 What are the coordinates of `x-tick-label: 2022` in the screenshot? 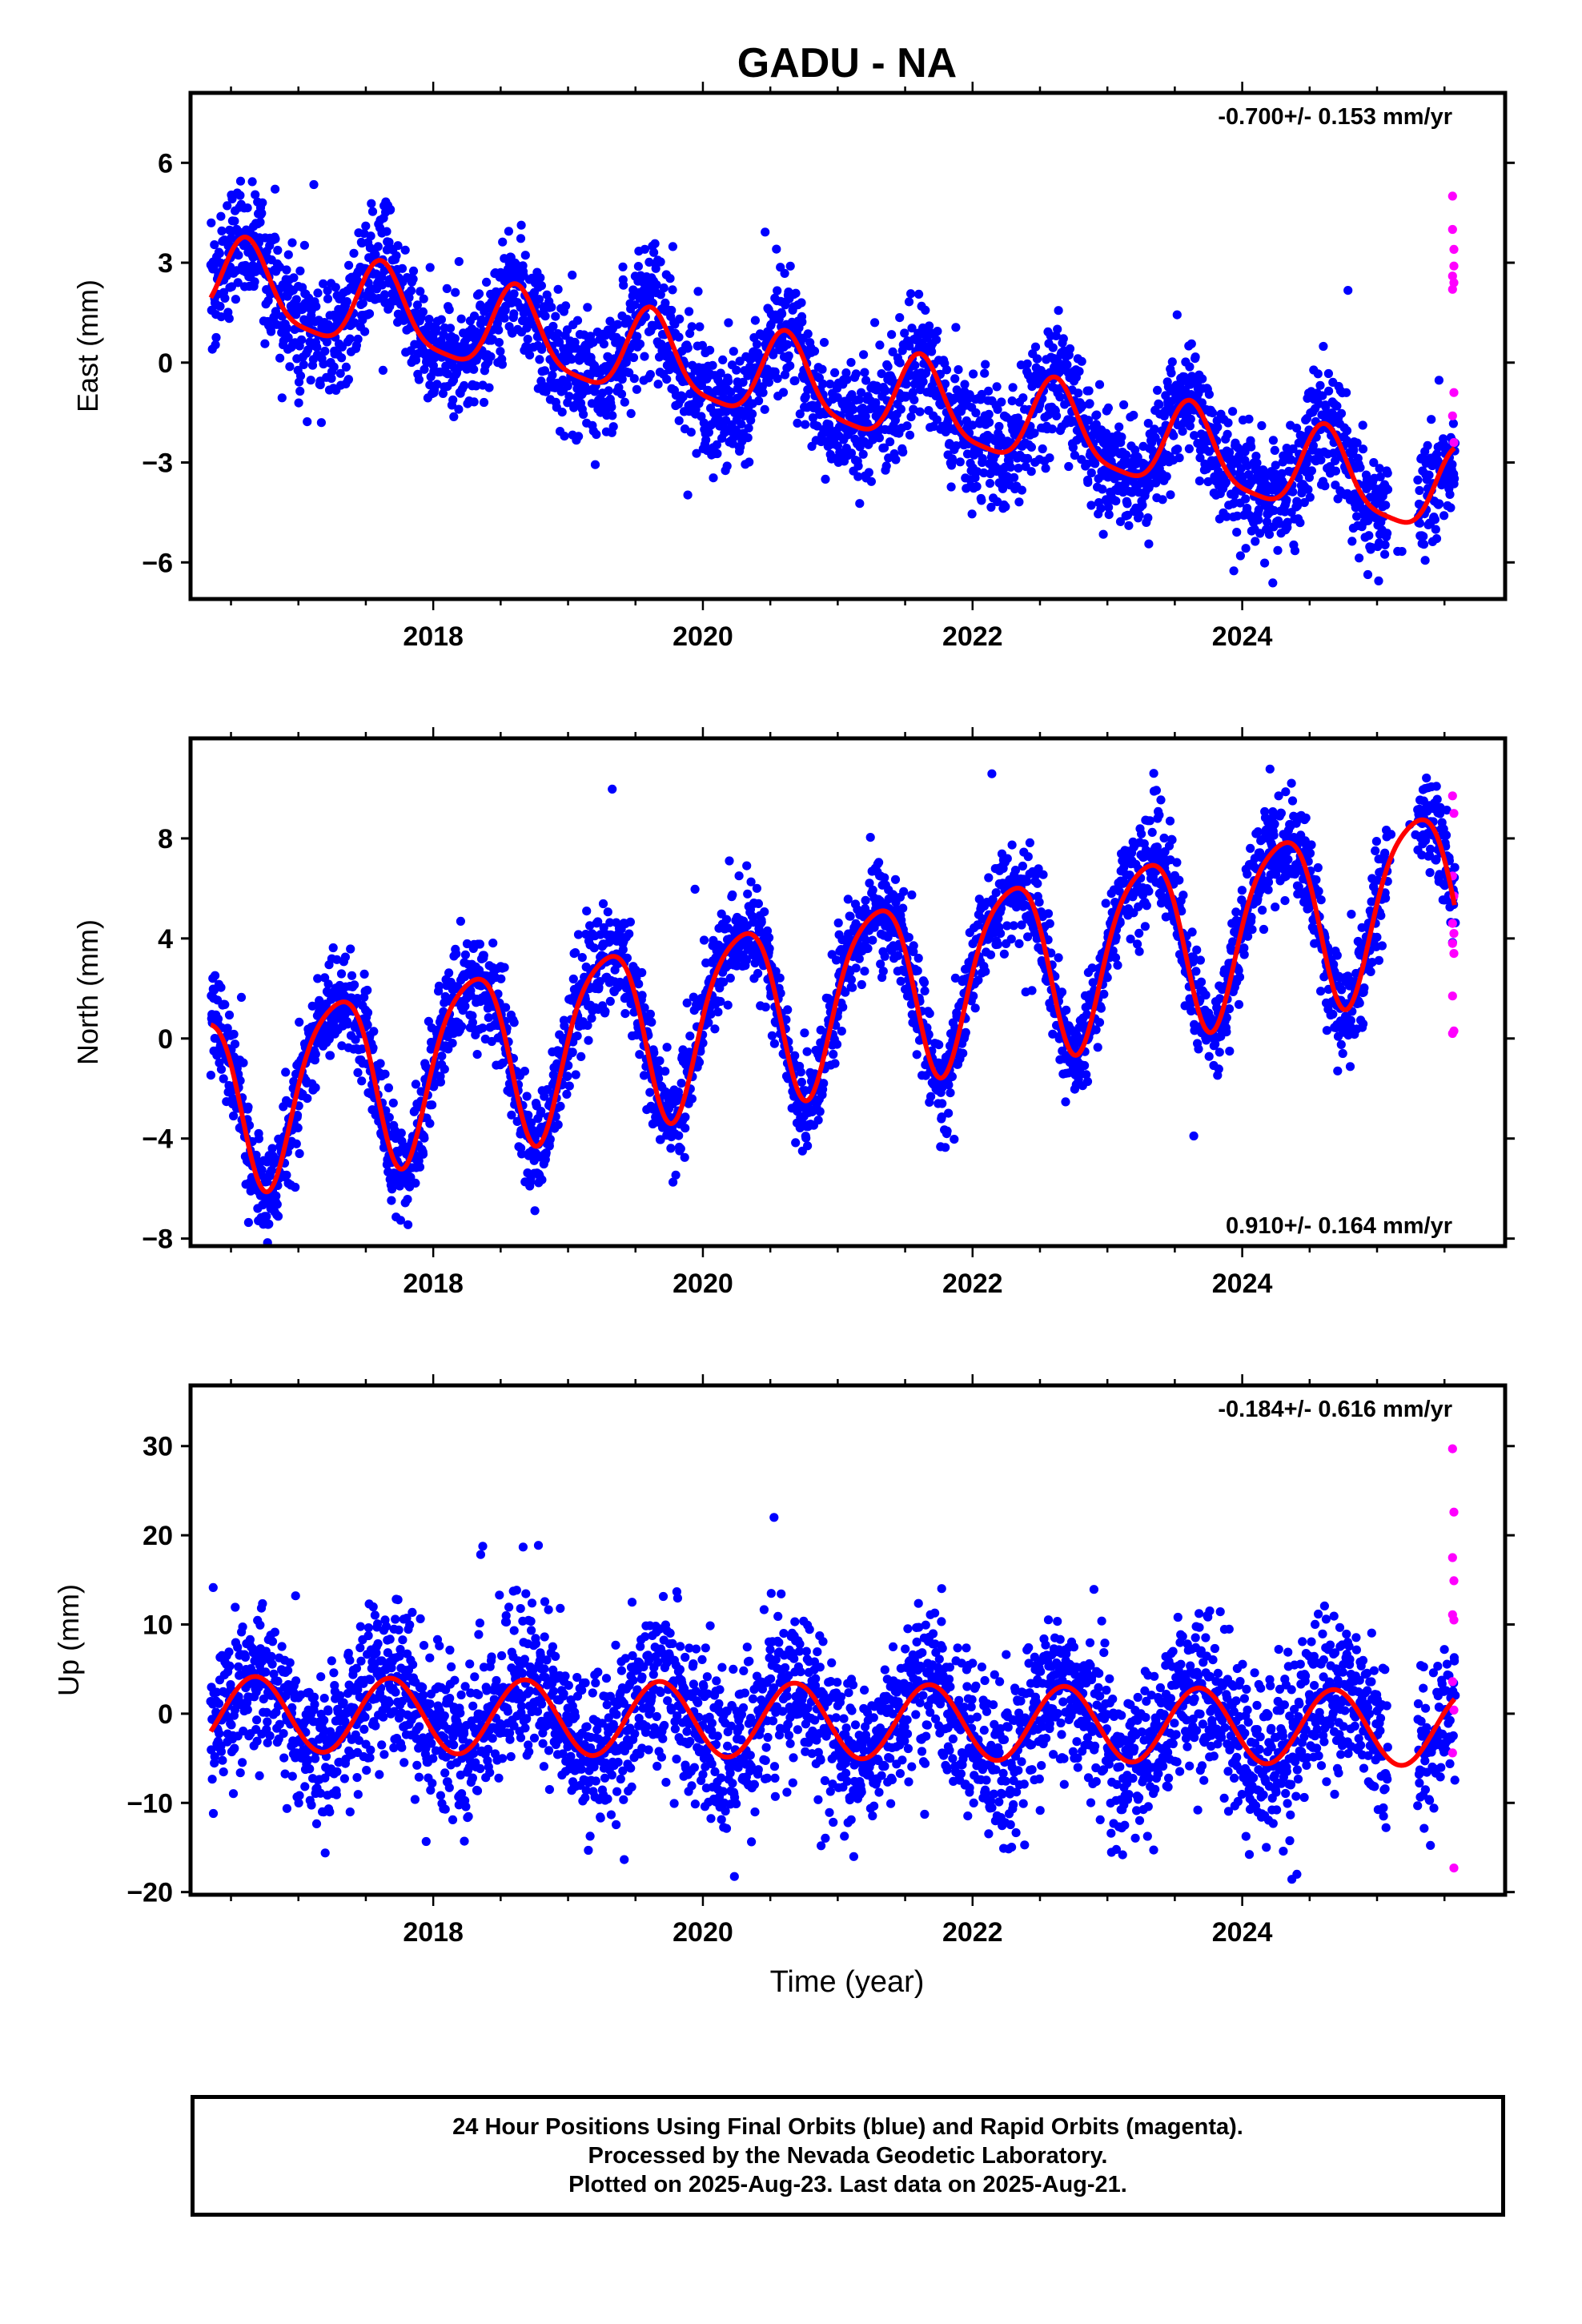 It's located at (973, 636).